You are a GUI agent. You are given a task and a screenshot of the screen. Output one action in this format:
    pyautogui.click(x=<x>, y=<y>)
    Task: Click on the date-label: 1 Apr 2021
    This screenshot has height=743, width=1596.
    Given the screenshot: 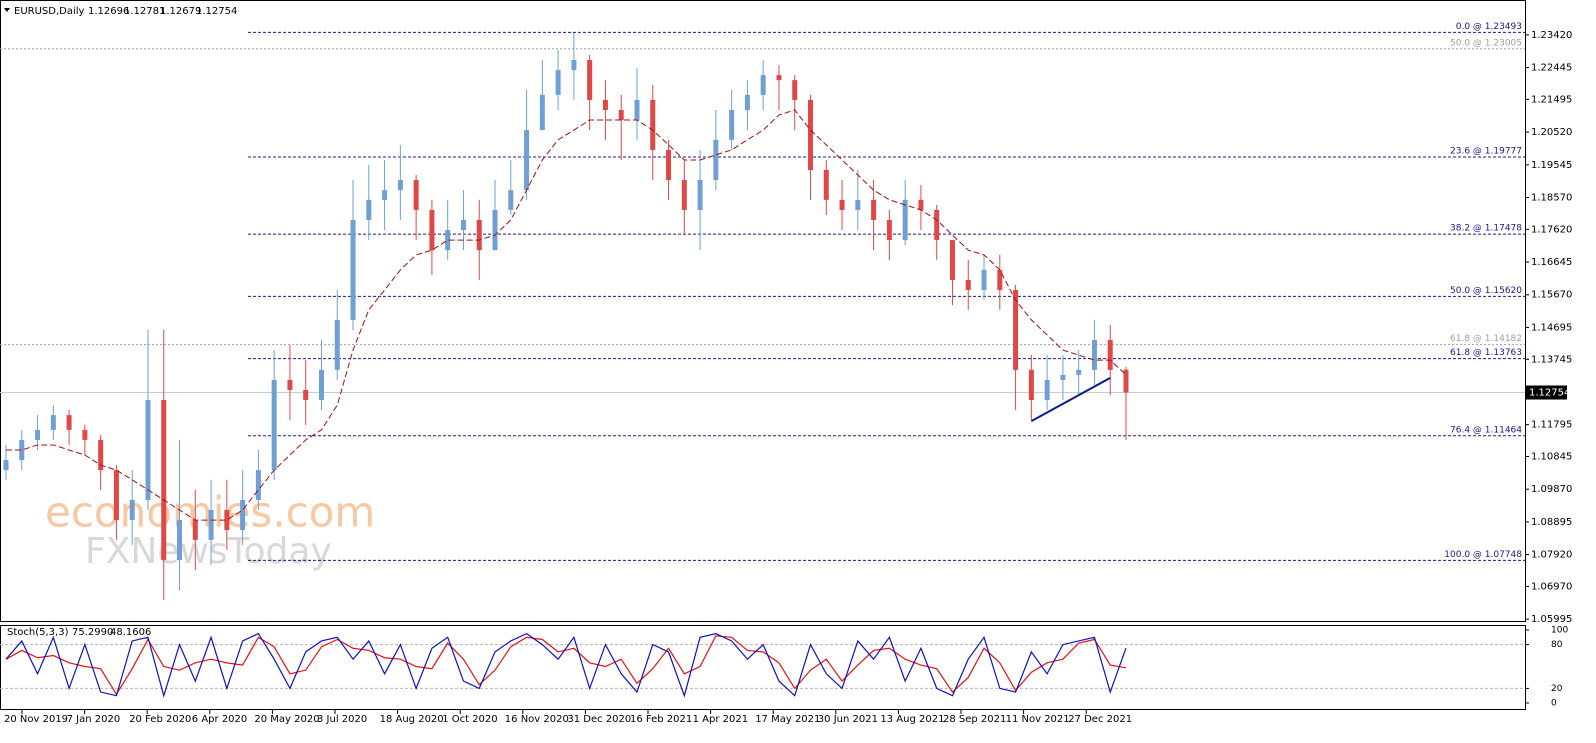 What is the action you would take?
    pyautogui.click(x=720, y=719)
    